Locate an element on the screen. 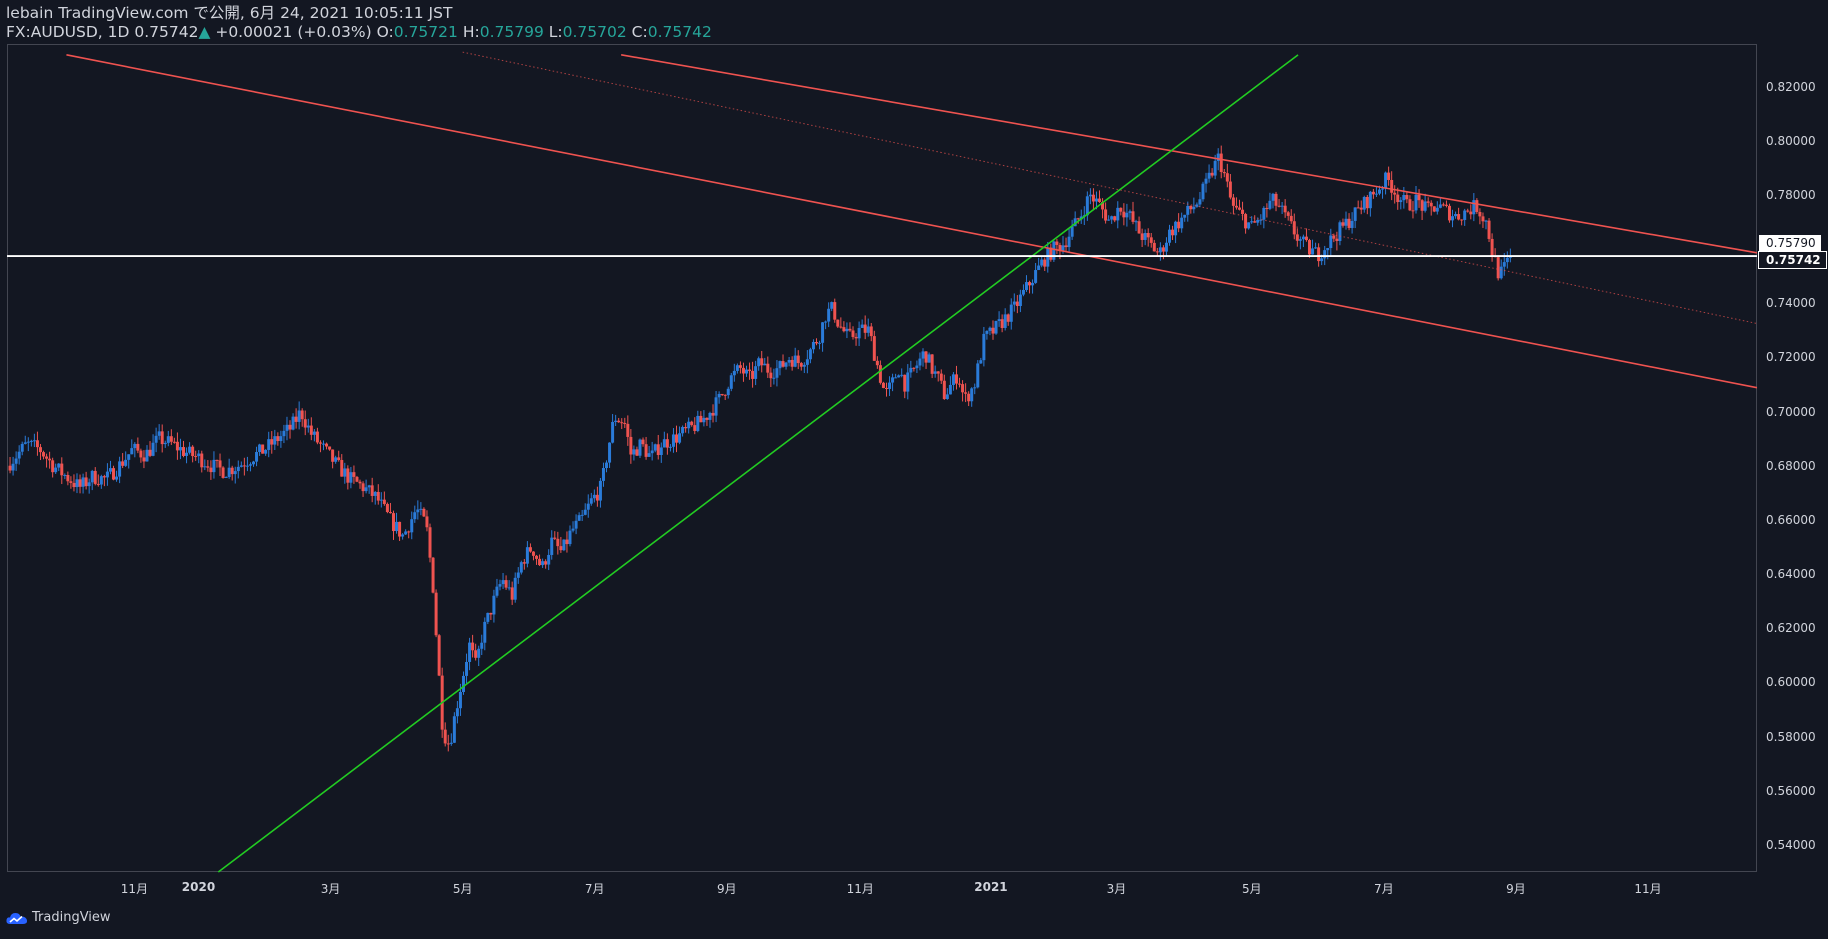  symbol-label: FX:AUDUSD, 1D is located at coordinates (68, 32).